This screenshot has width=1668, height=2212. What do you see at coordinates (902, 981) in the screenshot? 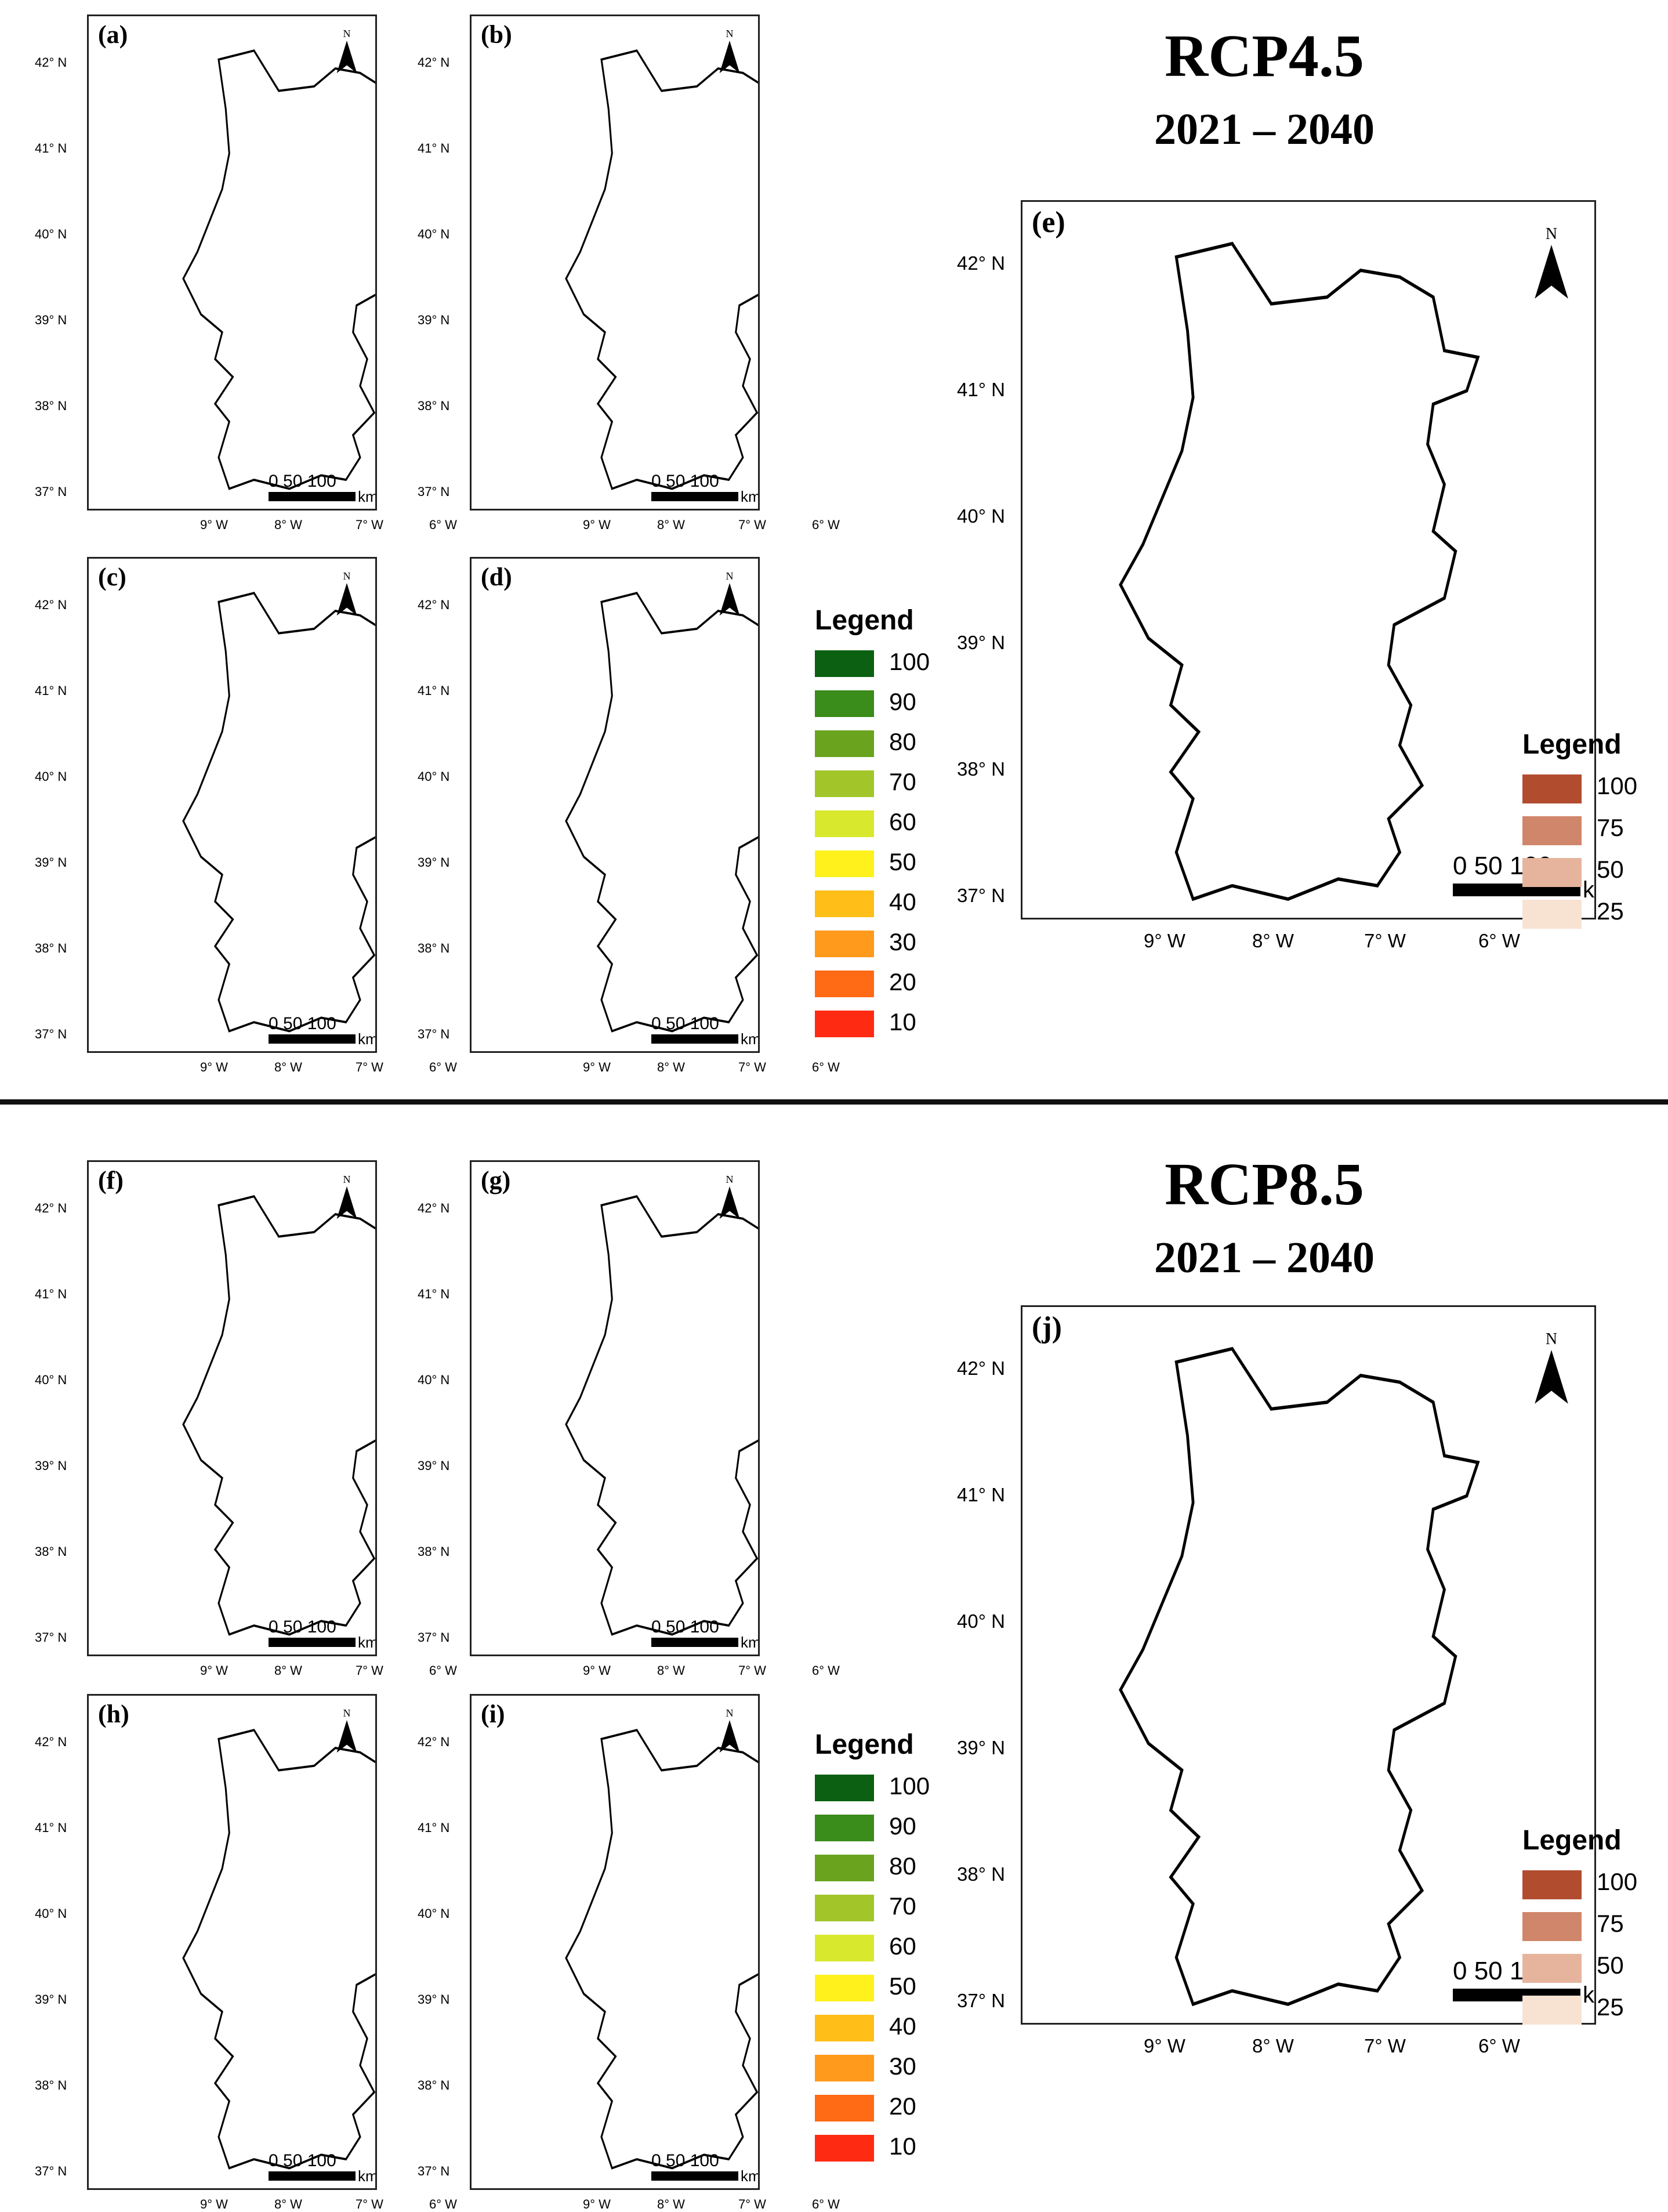
I see `legend-value: 20` at bounding box center [902, 981].